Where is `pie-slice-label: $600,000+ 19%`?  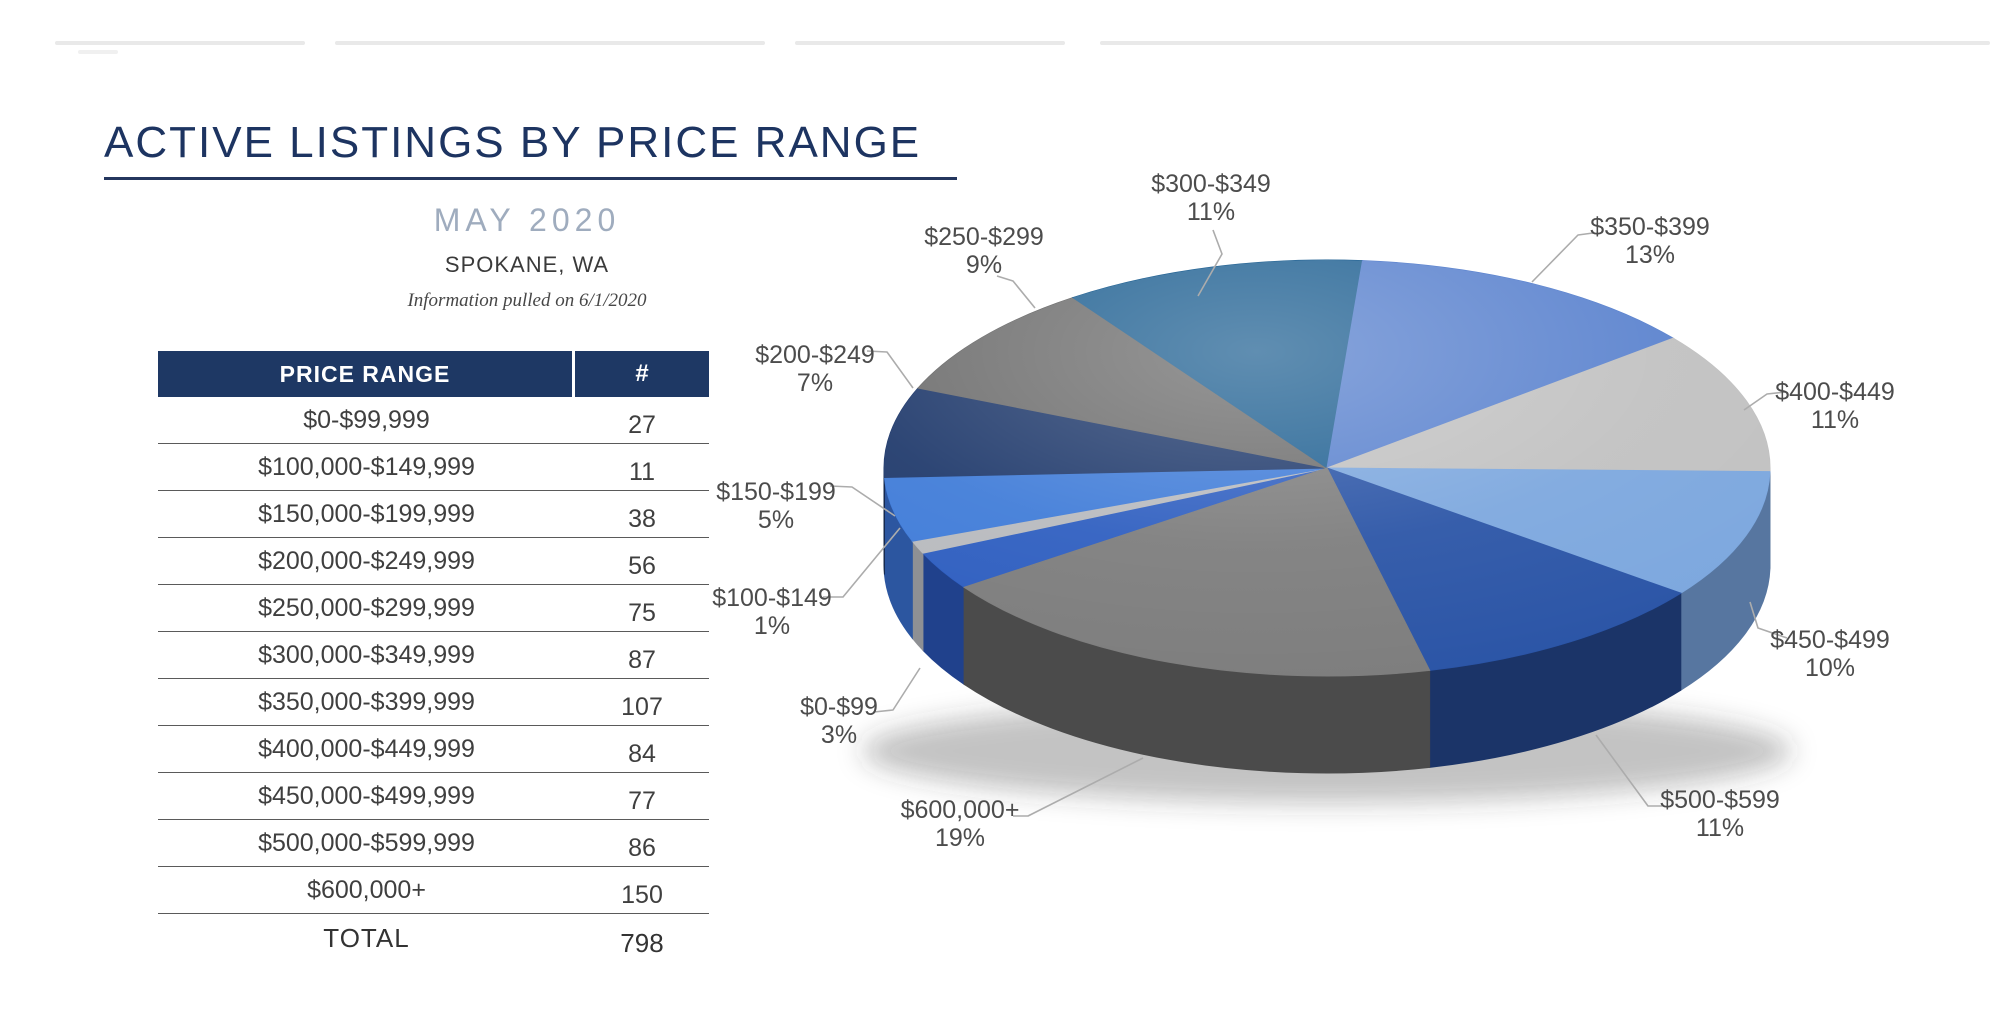
pie-slice-label: $600,000+ 19% is located at coordinates (960, 824).